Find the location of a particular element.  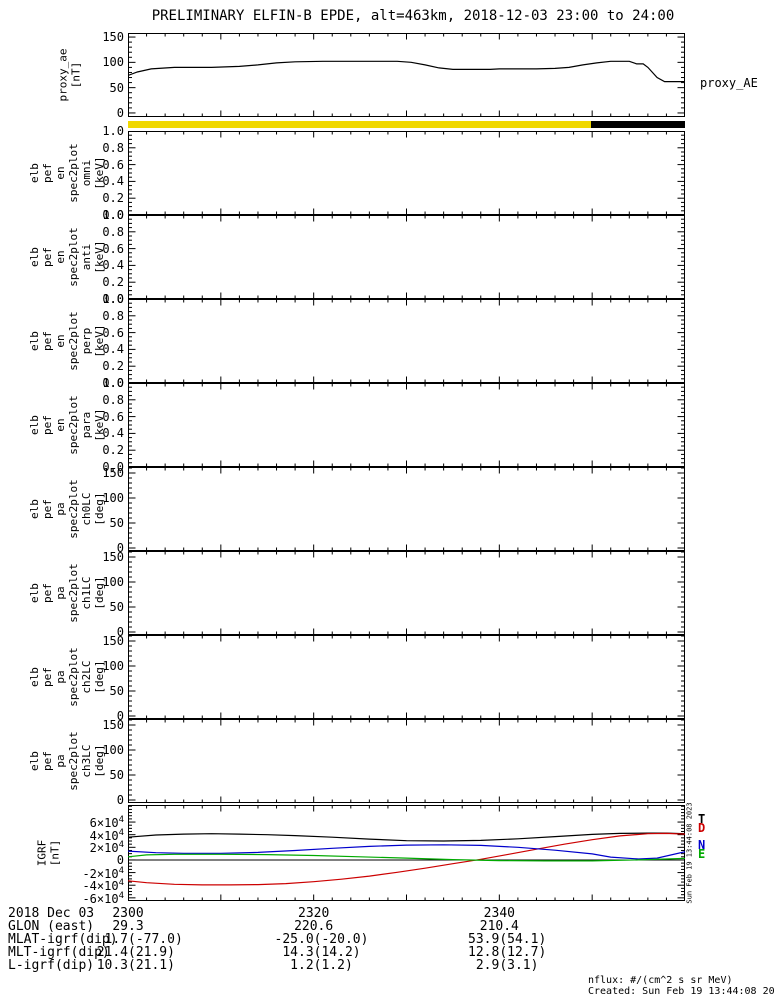

ytick-label-pa_ch2LC: 100 is located at coordinates (113, 666).